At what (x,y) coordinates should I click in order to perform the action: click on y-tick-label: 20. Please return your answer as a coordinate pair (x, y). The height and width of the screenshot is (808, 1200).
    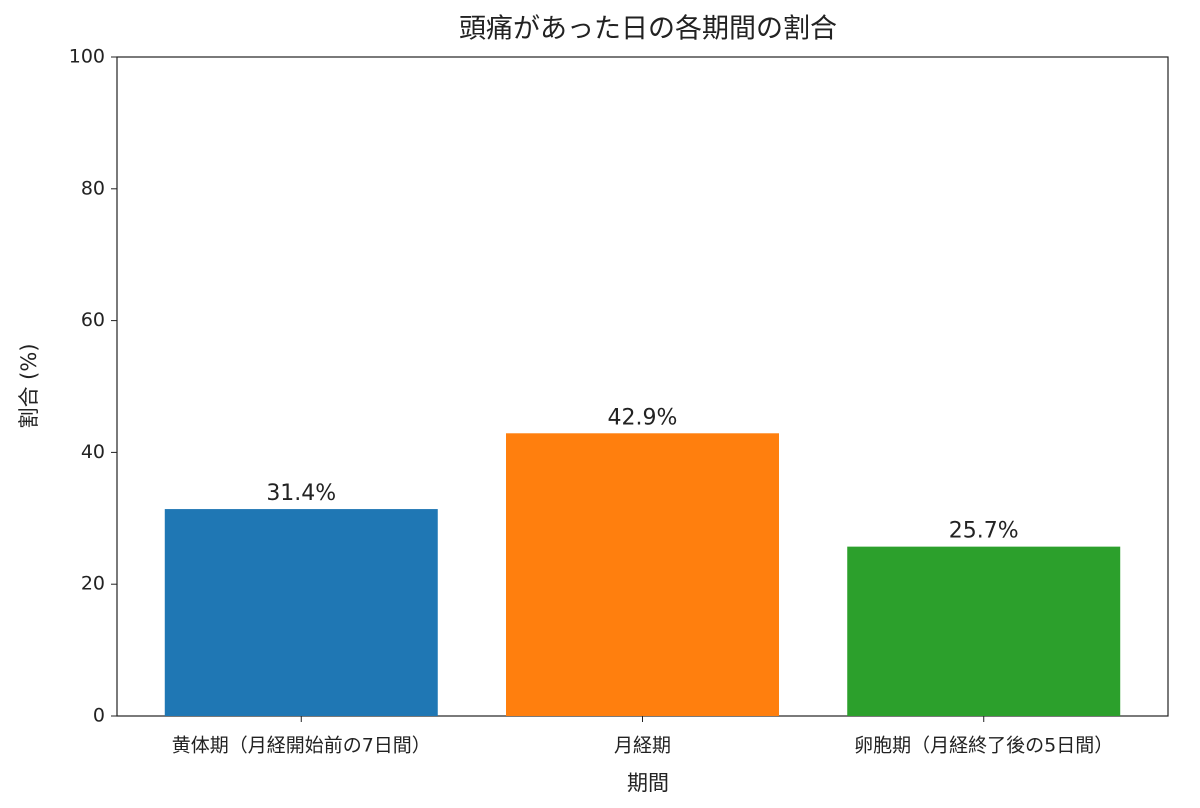
    Looking at the image, I should click on (93, 584).